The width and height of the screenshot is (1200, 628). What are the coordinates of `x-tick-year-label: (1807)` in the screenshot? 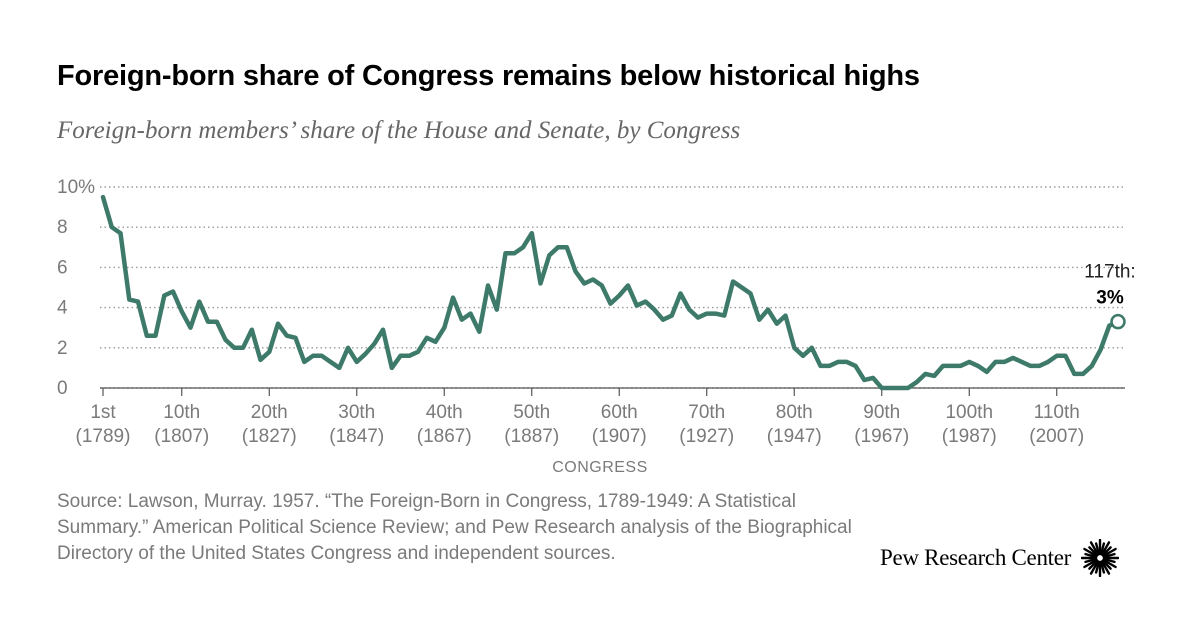 It's located at (181, 436).